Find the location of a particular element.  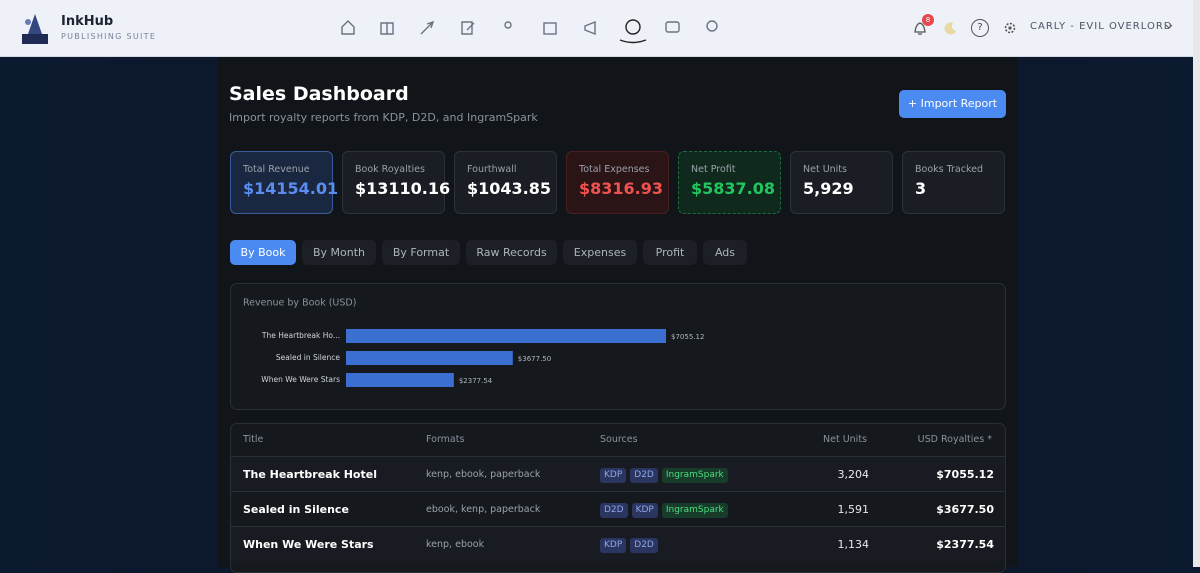

stat-value: 3 is located at coordinates (921, 188).